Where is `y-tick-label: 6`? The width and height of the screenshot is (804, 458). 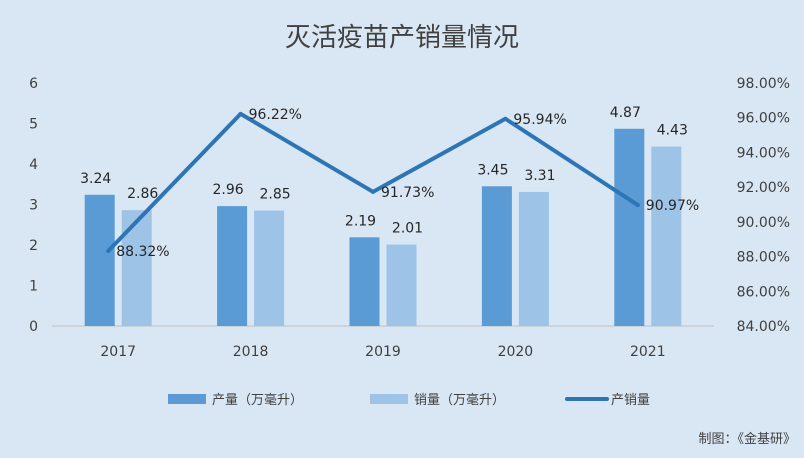
y-tick-label: 6 is located at coordinates (33, 84).